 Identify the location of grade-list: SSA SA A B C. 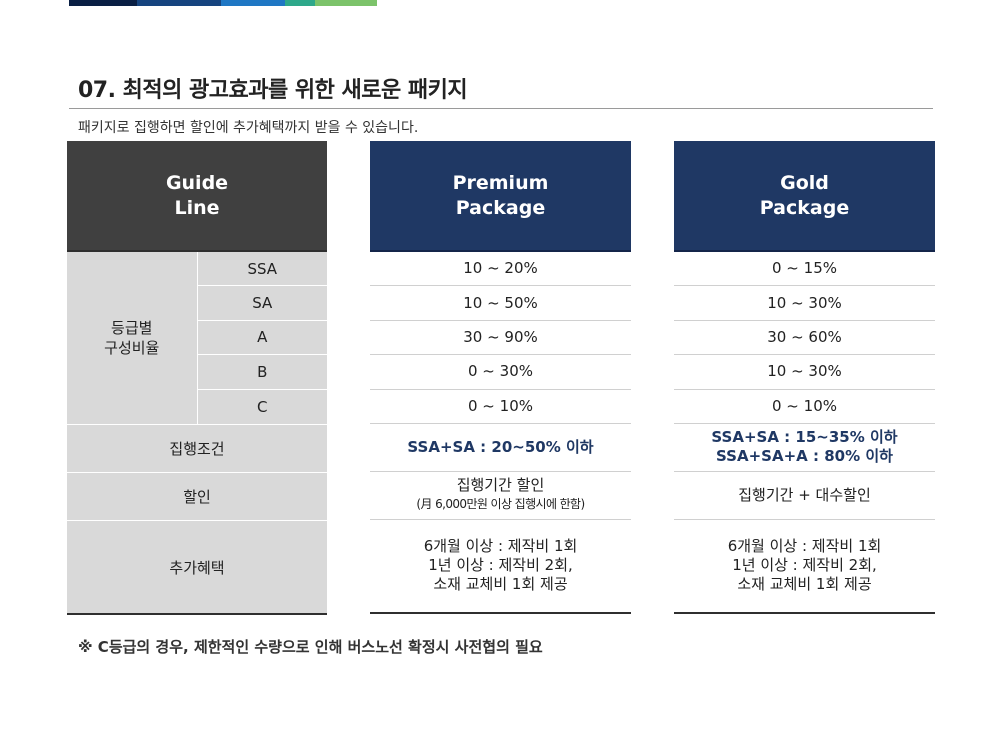
(262, 338).